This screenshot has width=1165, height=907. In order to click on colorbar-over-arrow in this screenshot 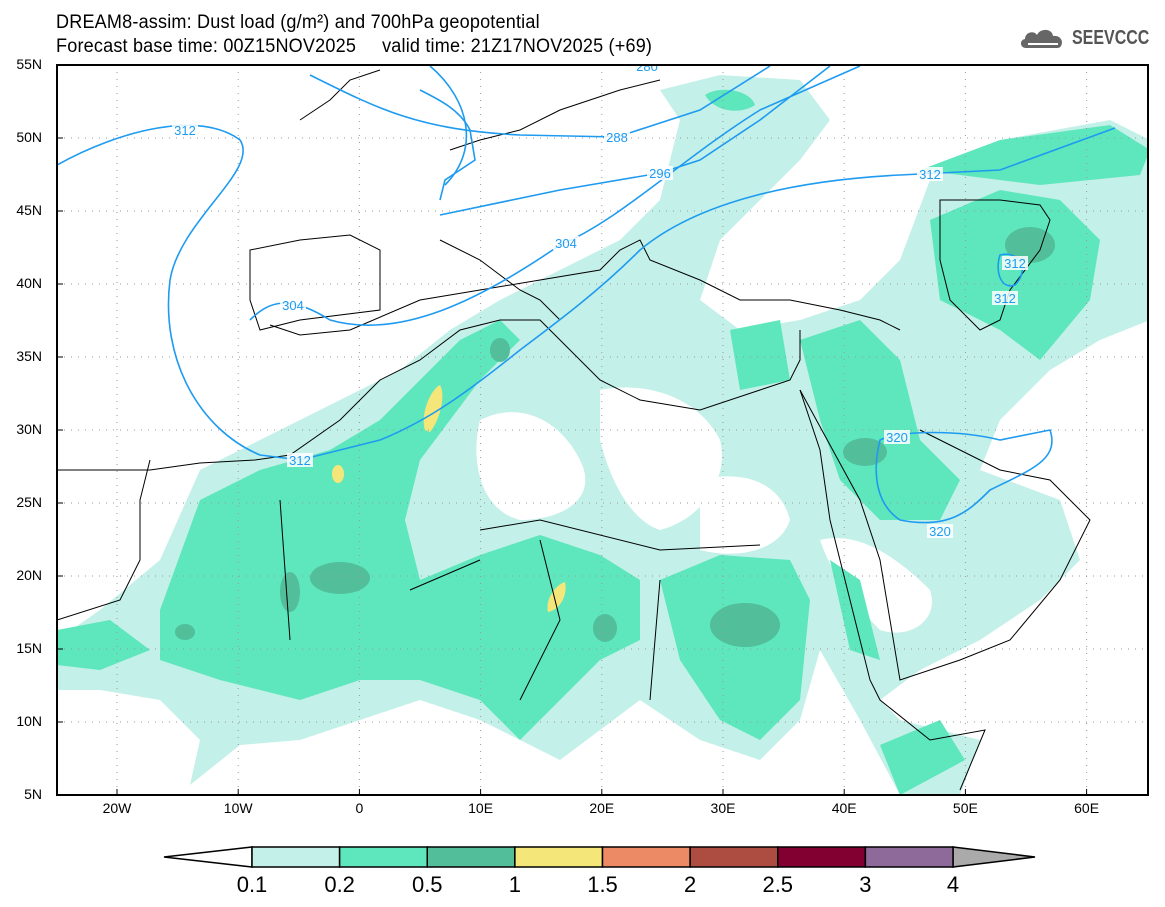, I will do `click(994, 857)`.